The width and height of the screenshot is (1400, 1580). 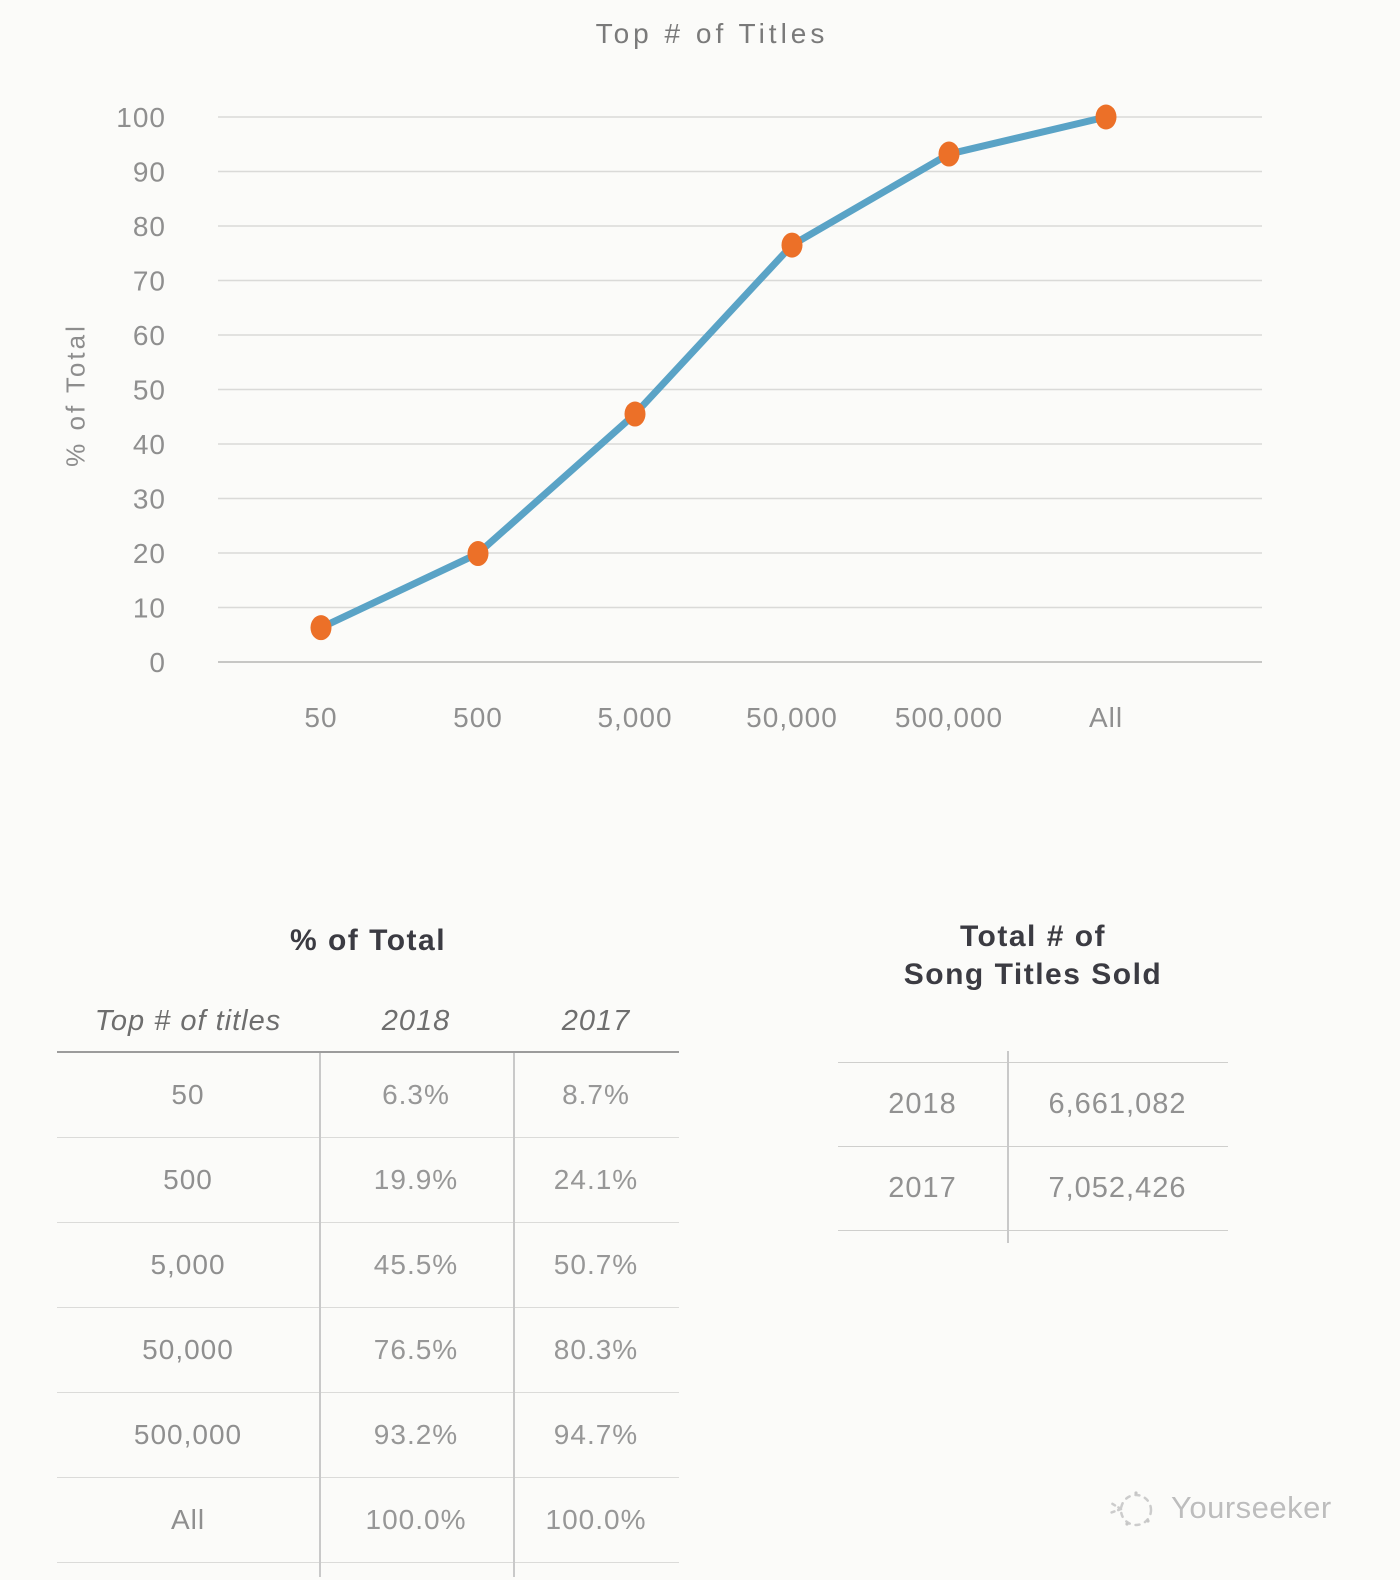 I want to click on y-tick-label: 0, so click(x=157, y=662).